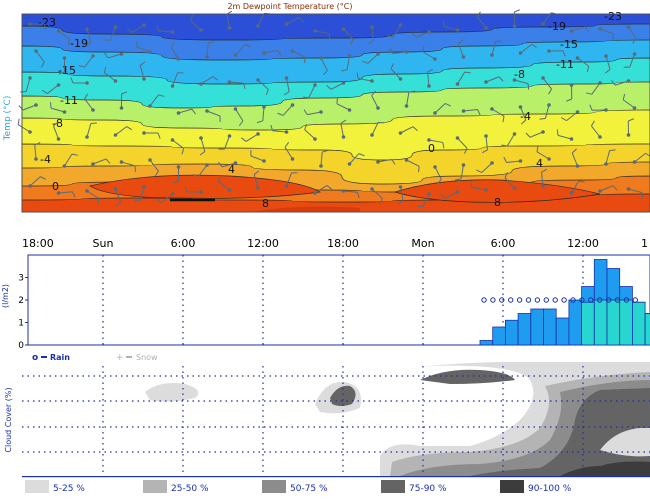 This screenshot has height=500, width=650. Describe the element at coordinates (497, 191) in the screenshot. I see `contour-blob` at that location.